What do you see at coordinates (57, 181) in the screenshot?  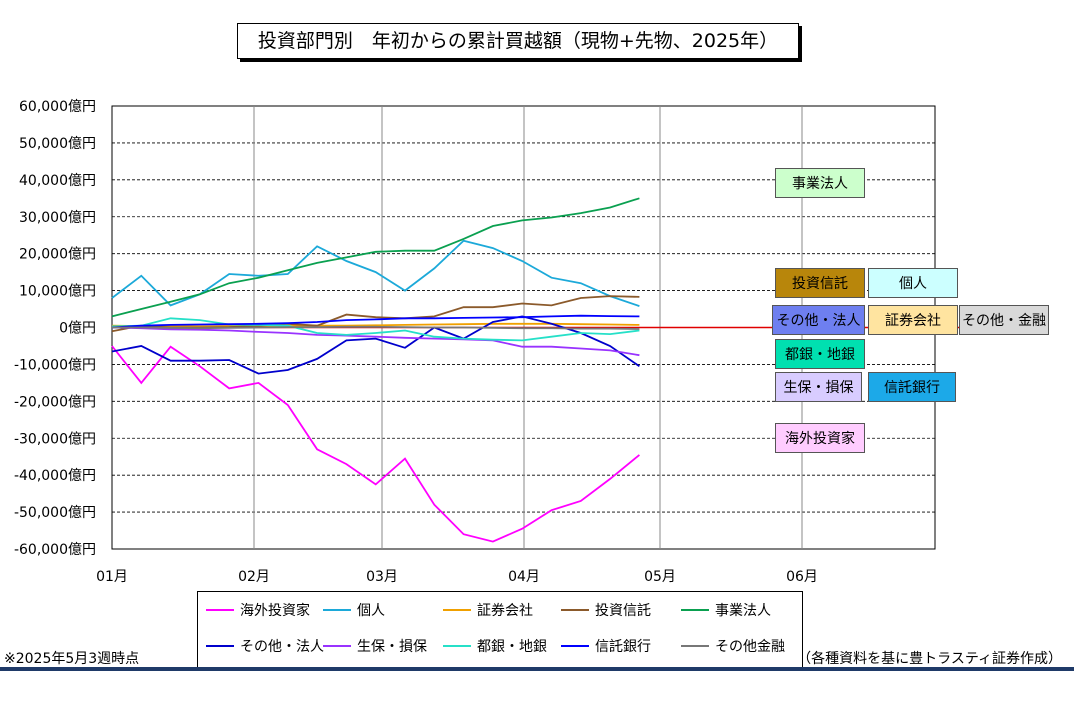 I see `y-tick-label: 40,000億円` at bounding box center [57, 181].